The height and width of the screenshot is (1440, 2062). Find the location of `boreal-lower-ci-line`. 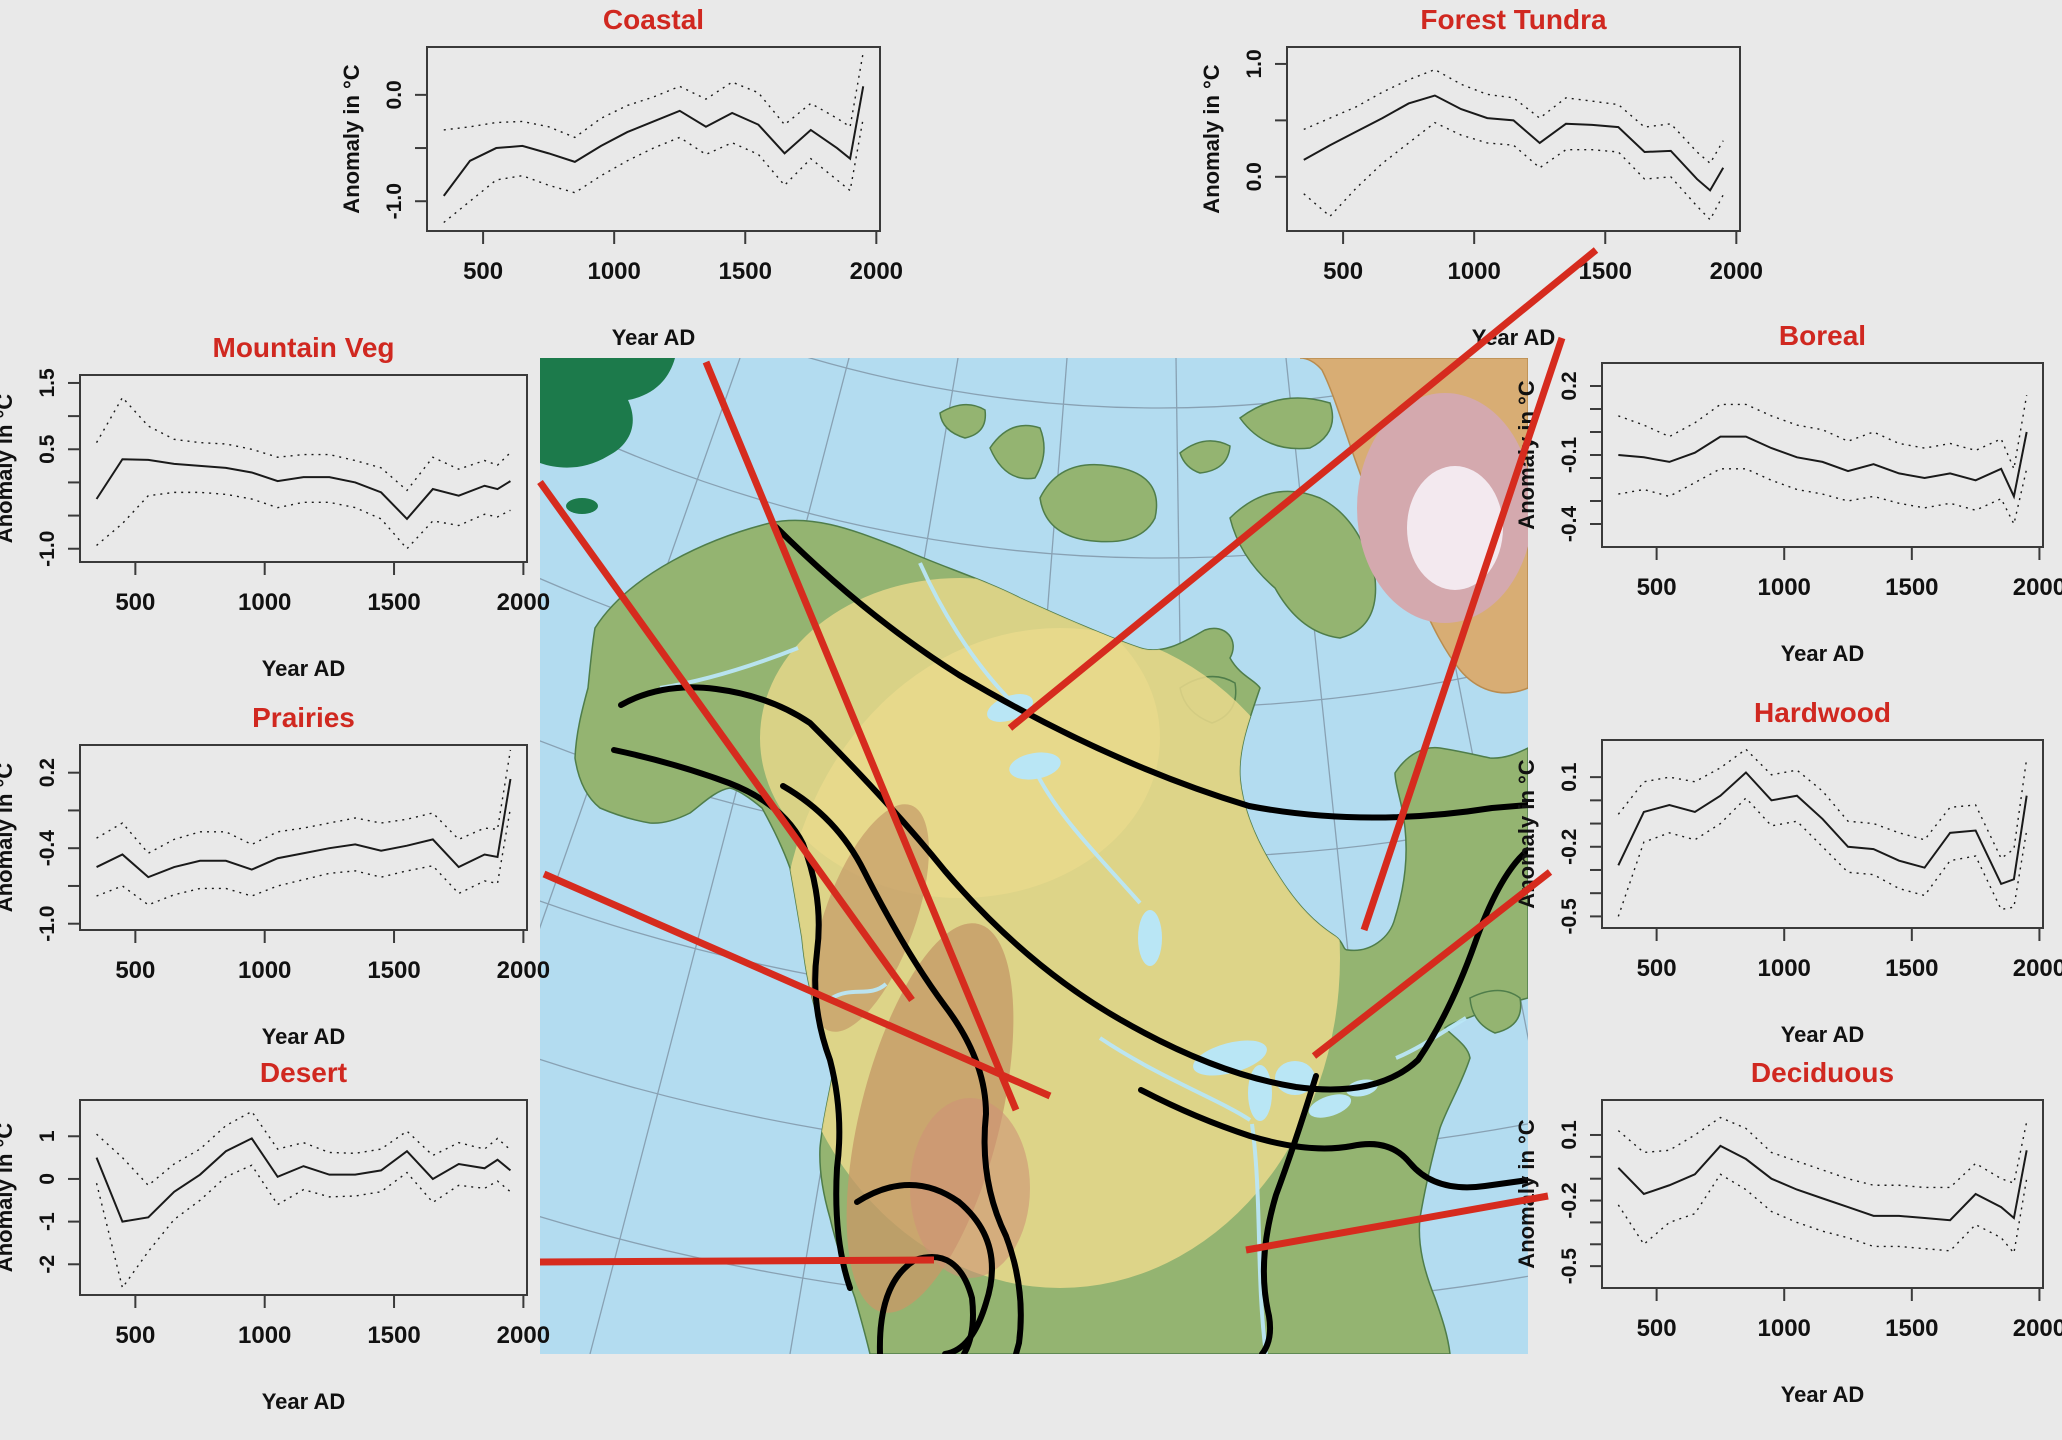

boreal-lower-ci-line is located at coordinates (1823, 497).